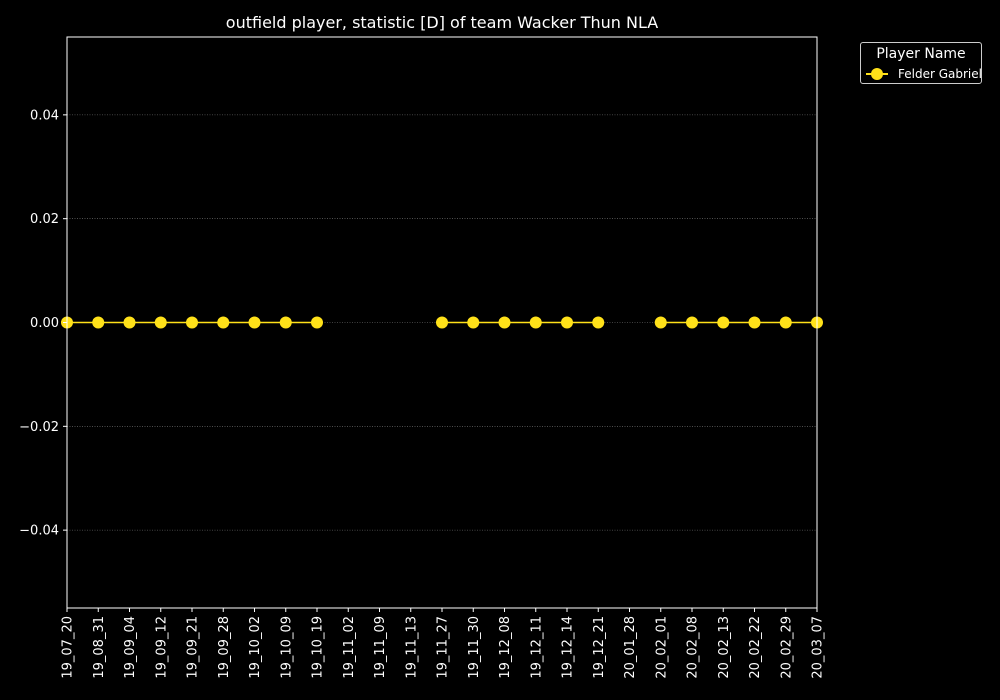  What do you see at coordinates (255, 647) in the screenshot?
I see `x-tick-label: 19_10_02` at bounding box center [255, 647].